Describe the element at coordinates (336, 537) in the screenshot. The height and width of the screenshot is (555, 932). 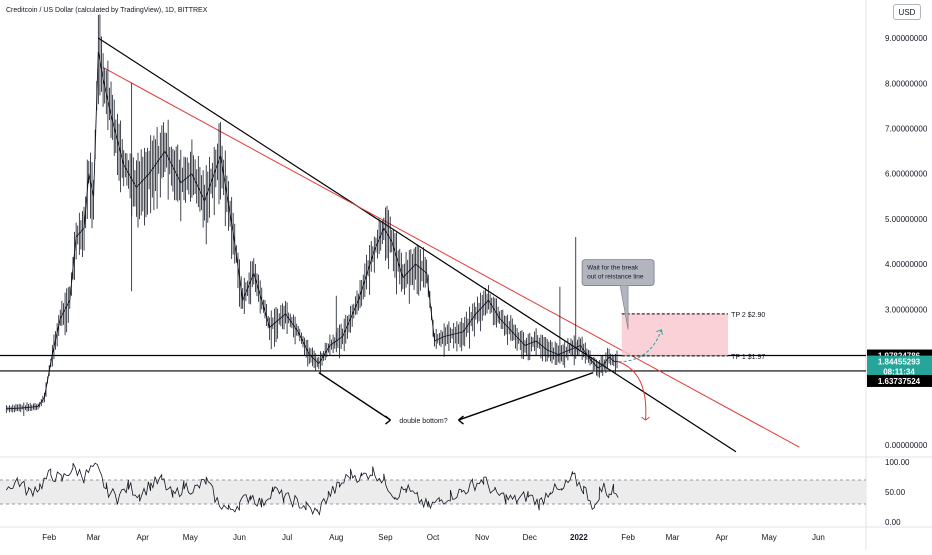
I see `time-tick-label: Aug` at that location.